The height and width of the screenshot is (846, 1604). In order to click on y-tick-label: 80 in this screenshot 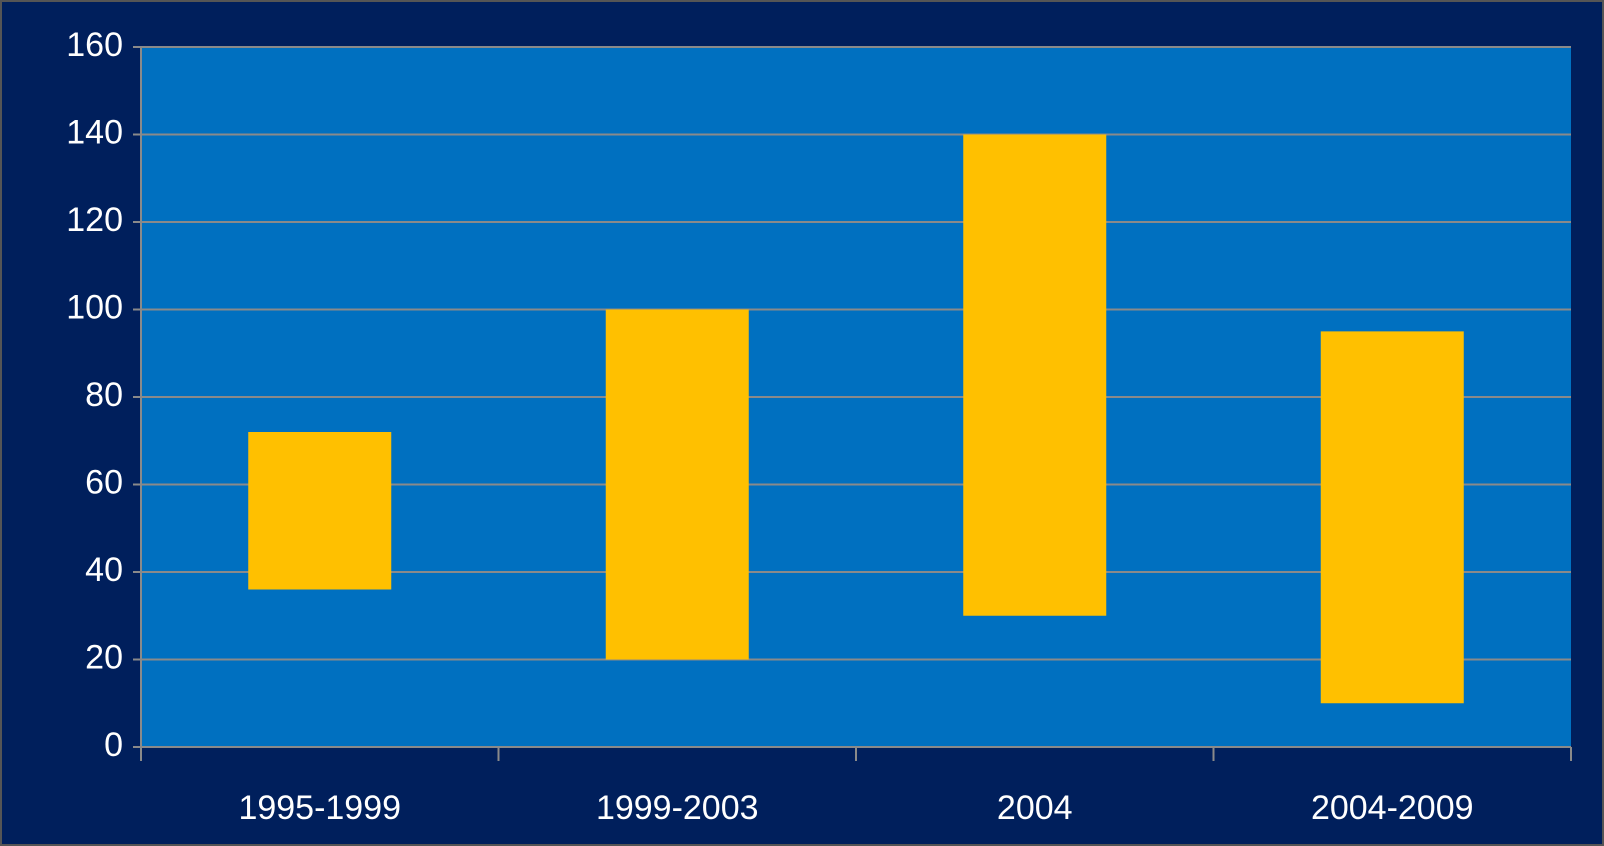, I will do `click(104, 395)`.